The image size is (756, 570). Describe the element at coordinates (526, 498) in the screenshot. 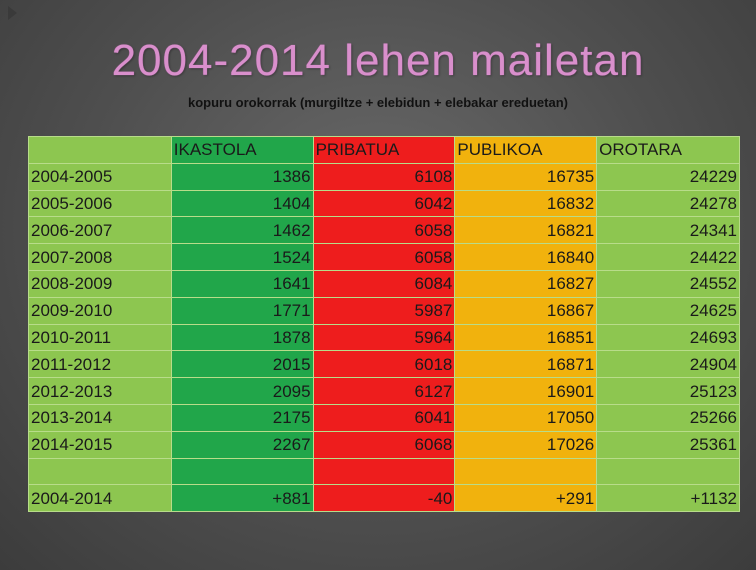

I see `cell-publikoa: +291` at that location.